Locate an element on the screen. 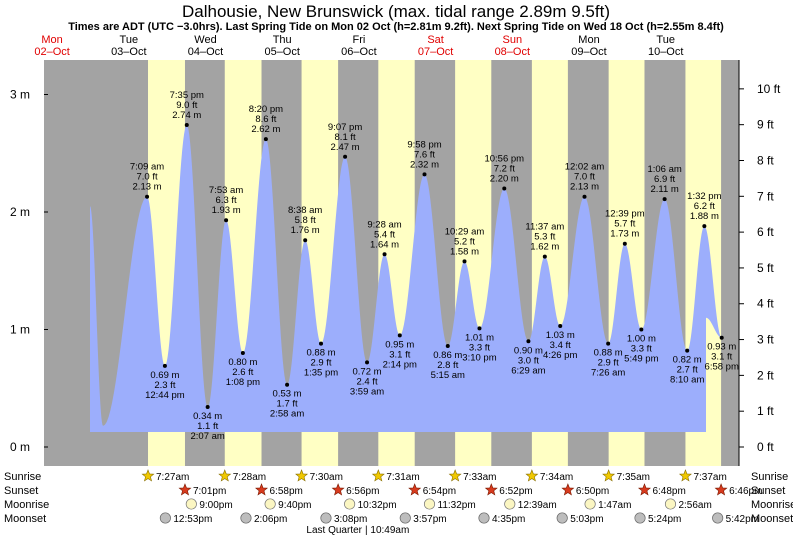 The height and width of the screenshot is (539, 793). low-tide-label: 0.34 m1.1 ft2:07 am is located at coordinates (208, 426).